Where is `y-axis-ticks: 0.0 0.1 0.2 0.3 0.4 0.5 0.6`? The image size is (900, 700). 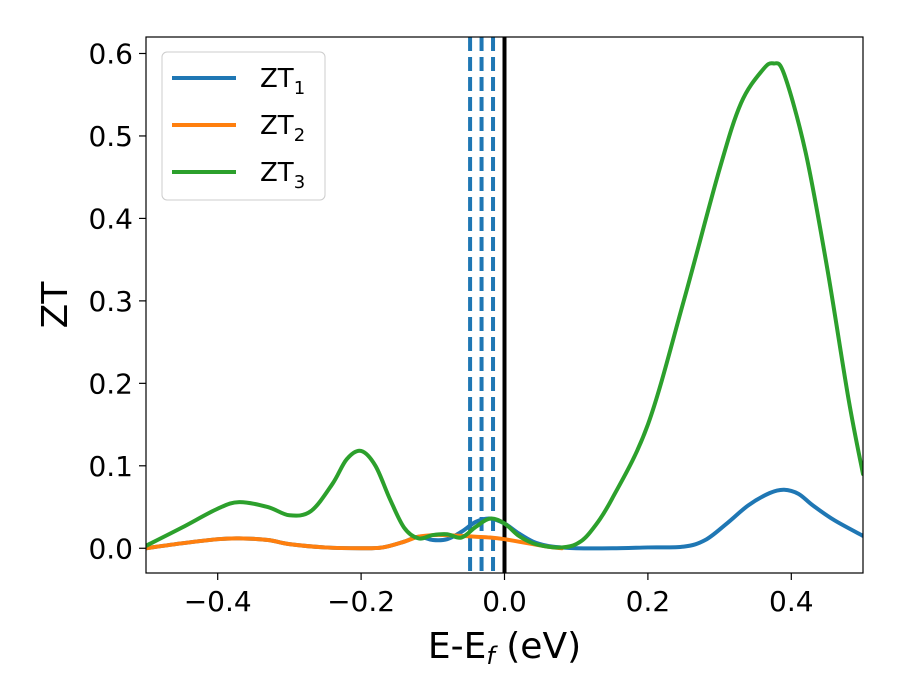 y-axis-ticks: 0.0 0.1 0.2 0.3 0.4 0.5 0.6 is located at coordinates (117, 301).